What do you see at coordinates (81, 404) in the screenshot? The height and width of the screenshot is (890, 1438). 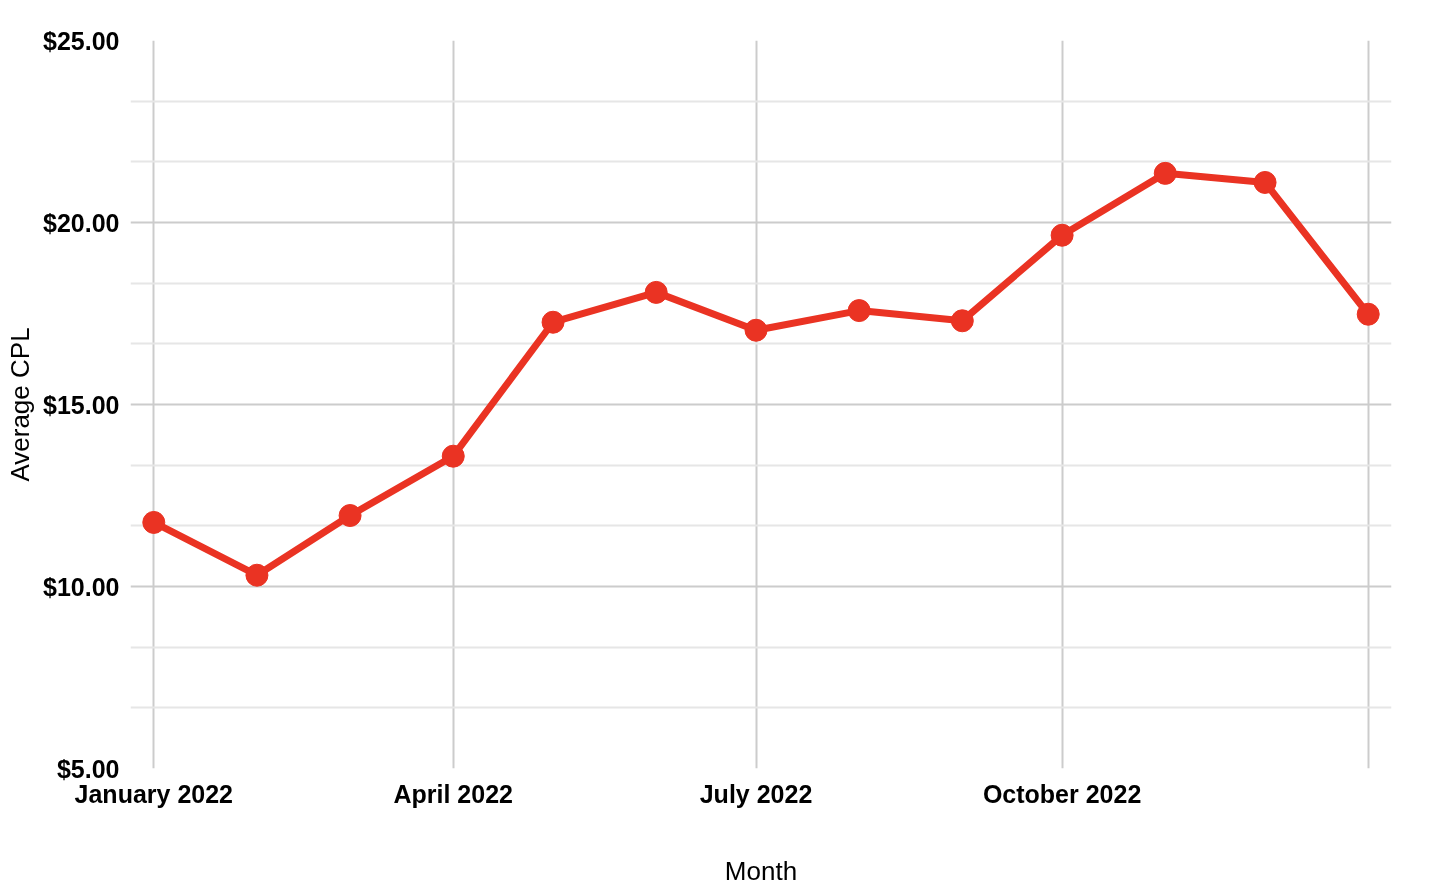 I see `y-tick-label: $15.00` at bounding box center [81, 404].